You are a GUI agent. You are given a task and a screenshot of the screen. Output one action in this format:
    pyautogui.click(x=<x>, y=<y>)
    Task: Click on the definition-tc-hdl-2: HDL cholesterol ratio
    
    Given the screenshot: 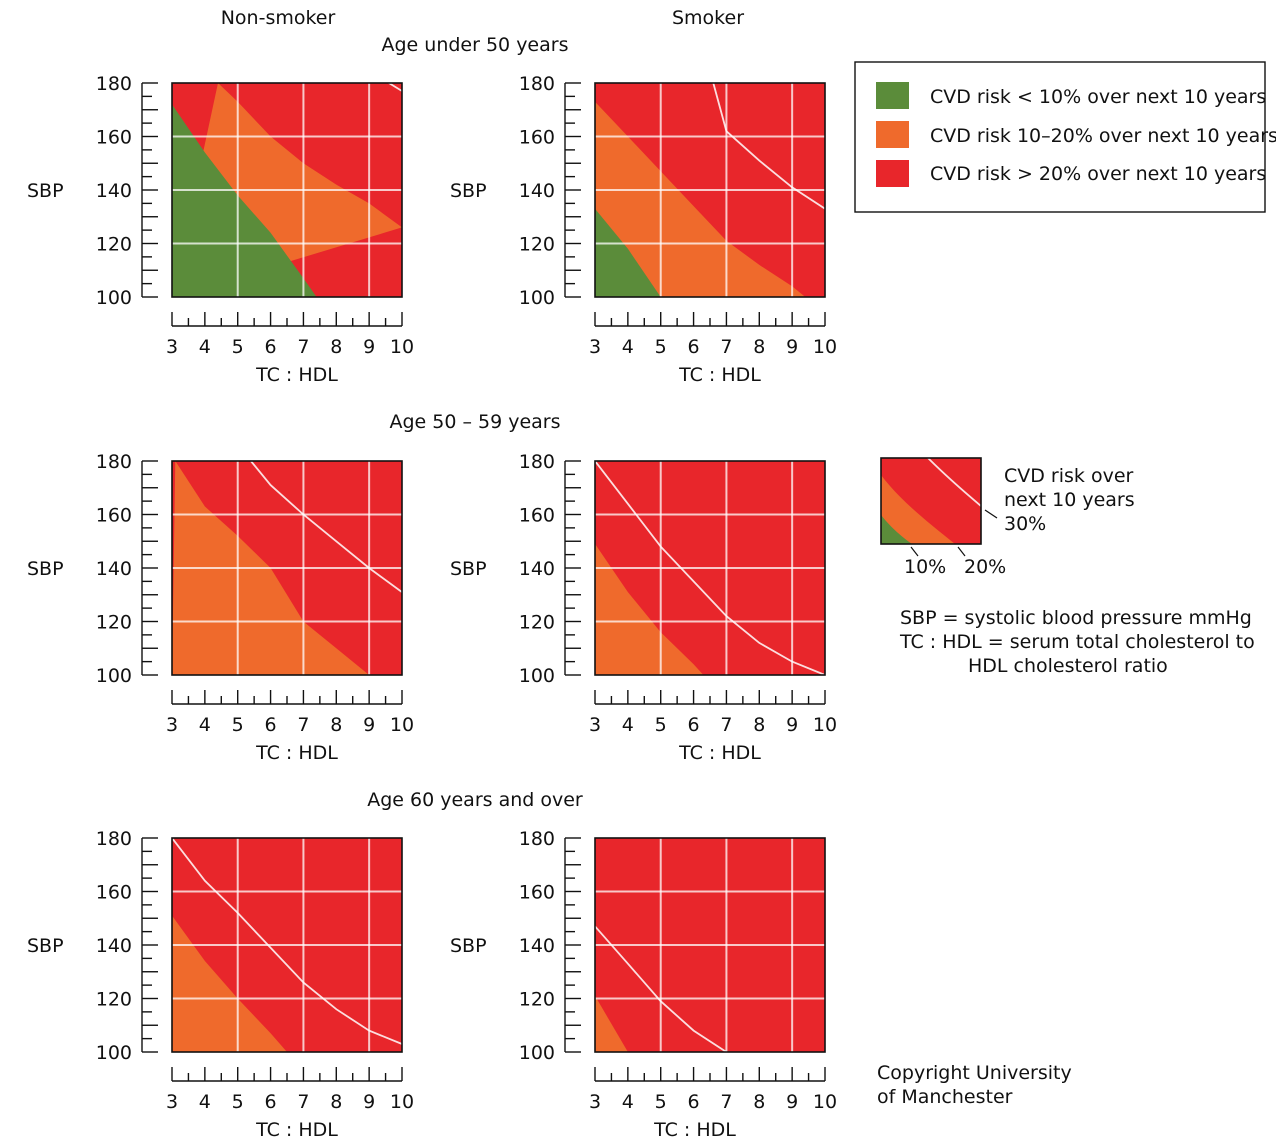 What is the action you would take?
    pyautogui.click(x=1068, y=666)
    